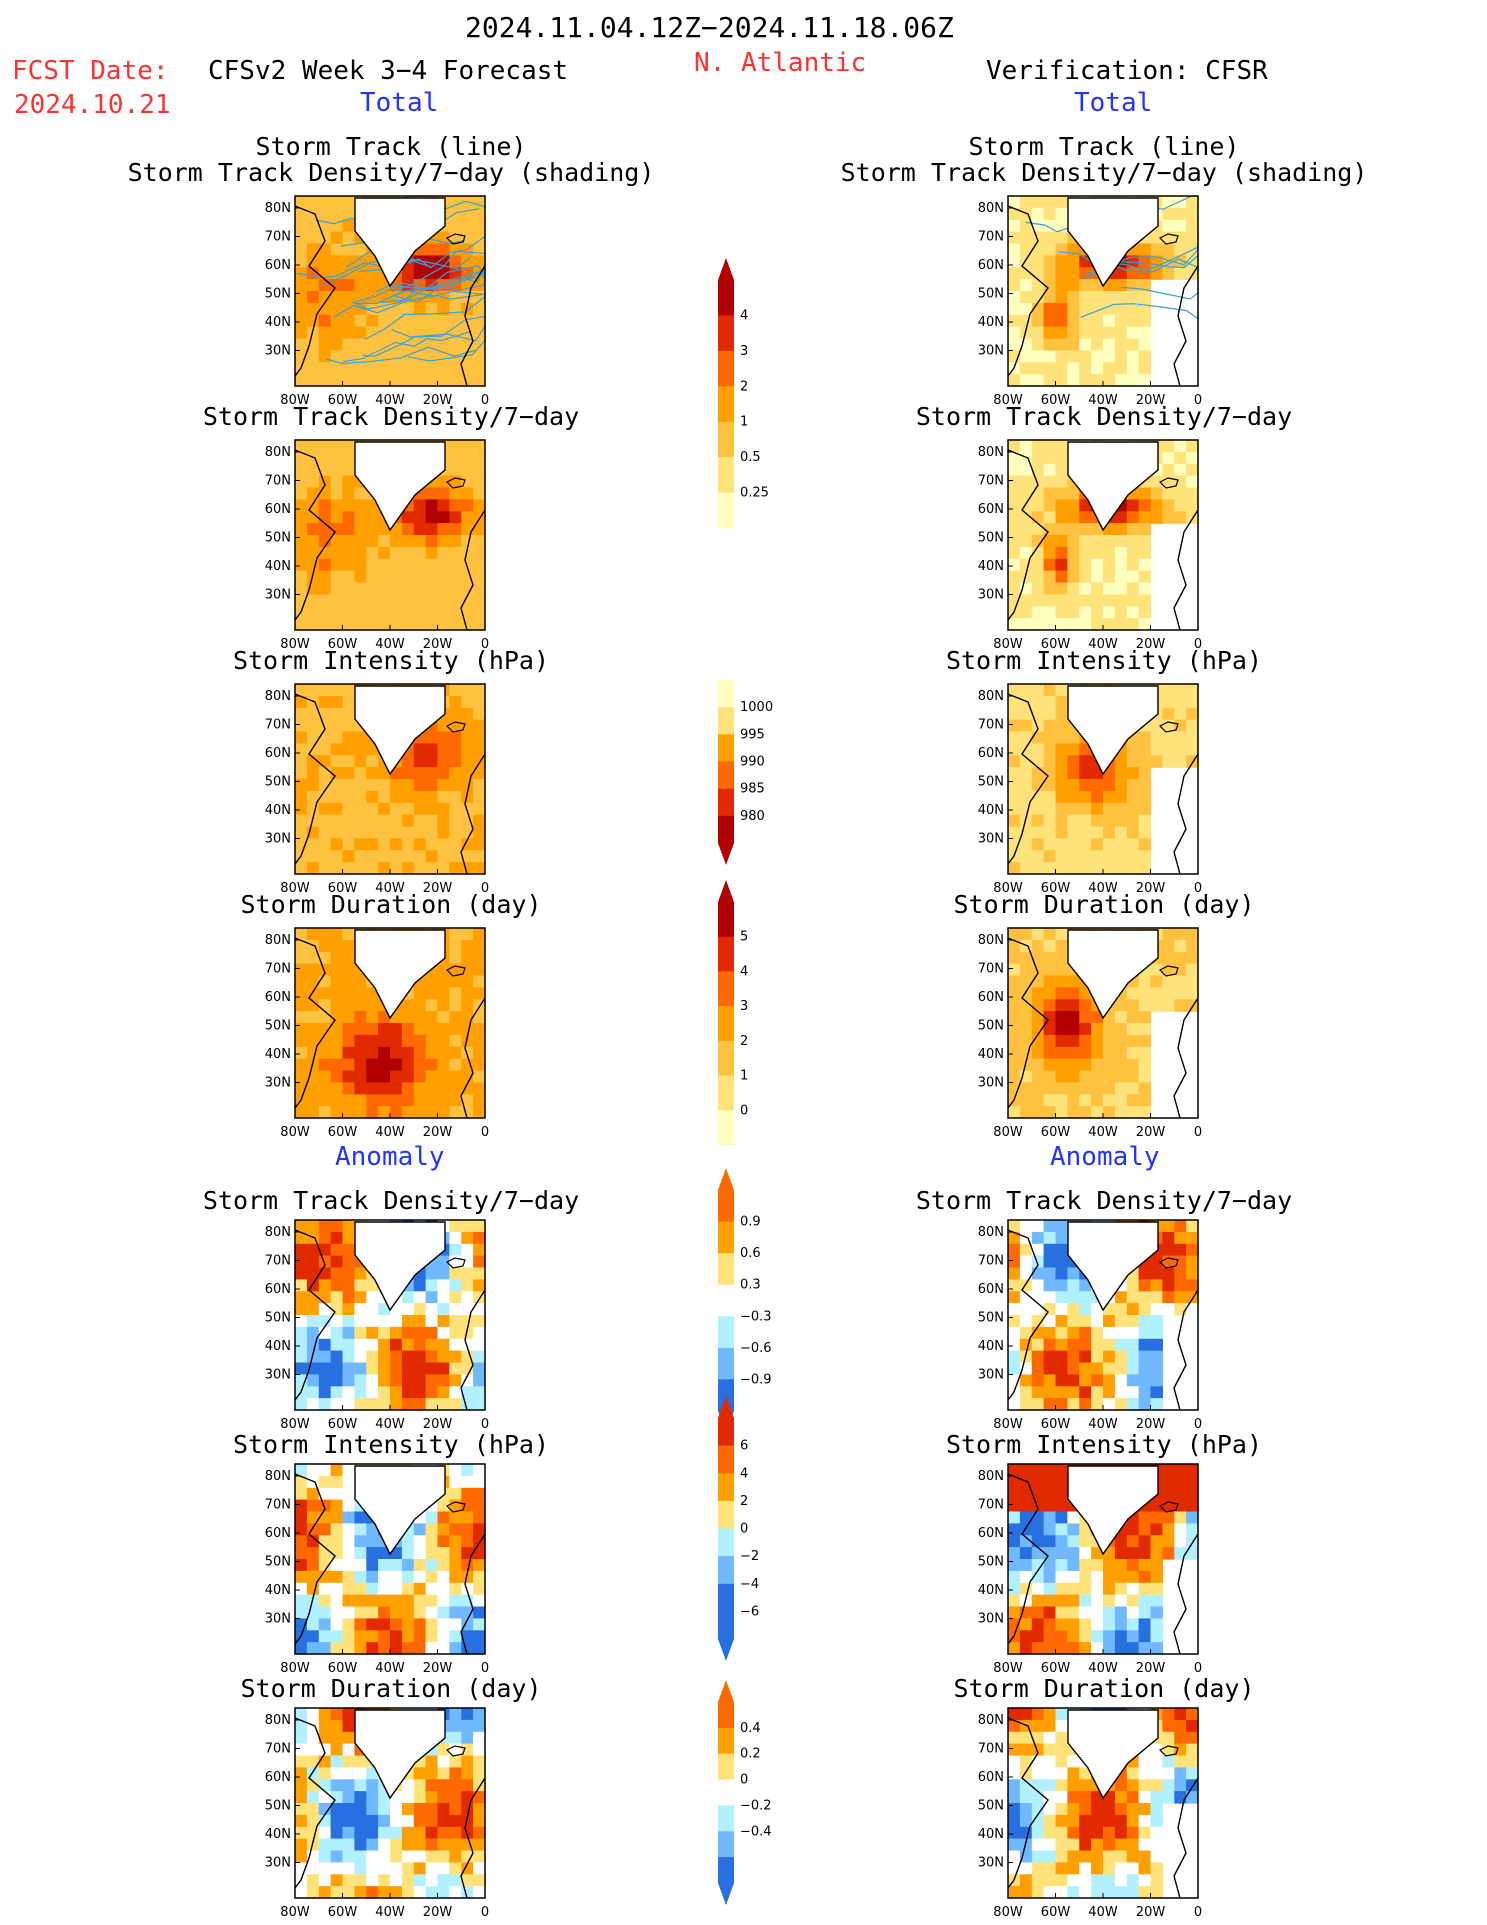  Describe the element at coordinates (278, 452) in the screenshot. I see `lat-tick-label: 80N` at that location.